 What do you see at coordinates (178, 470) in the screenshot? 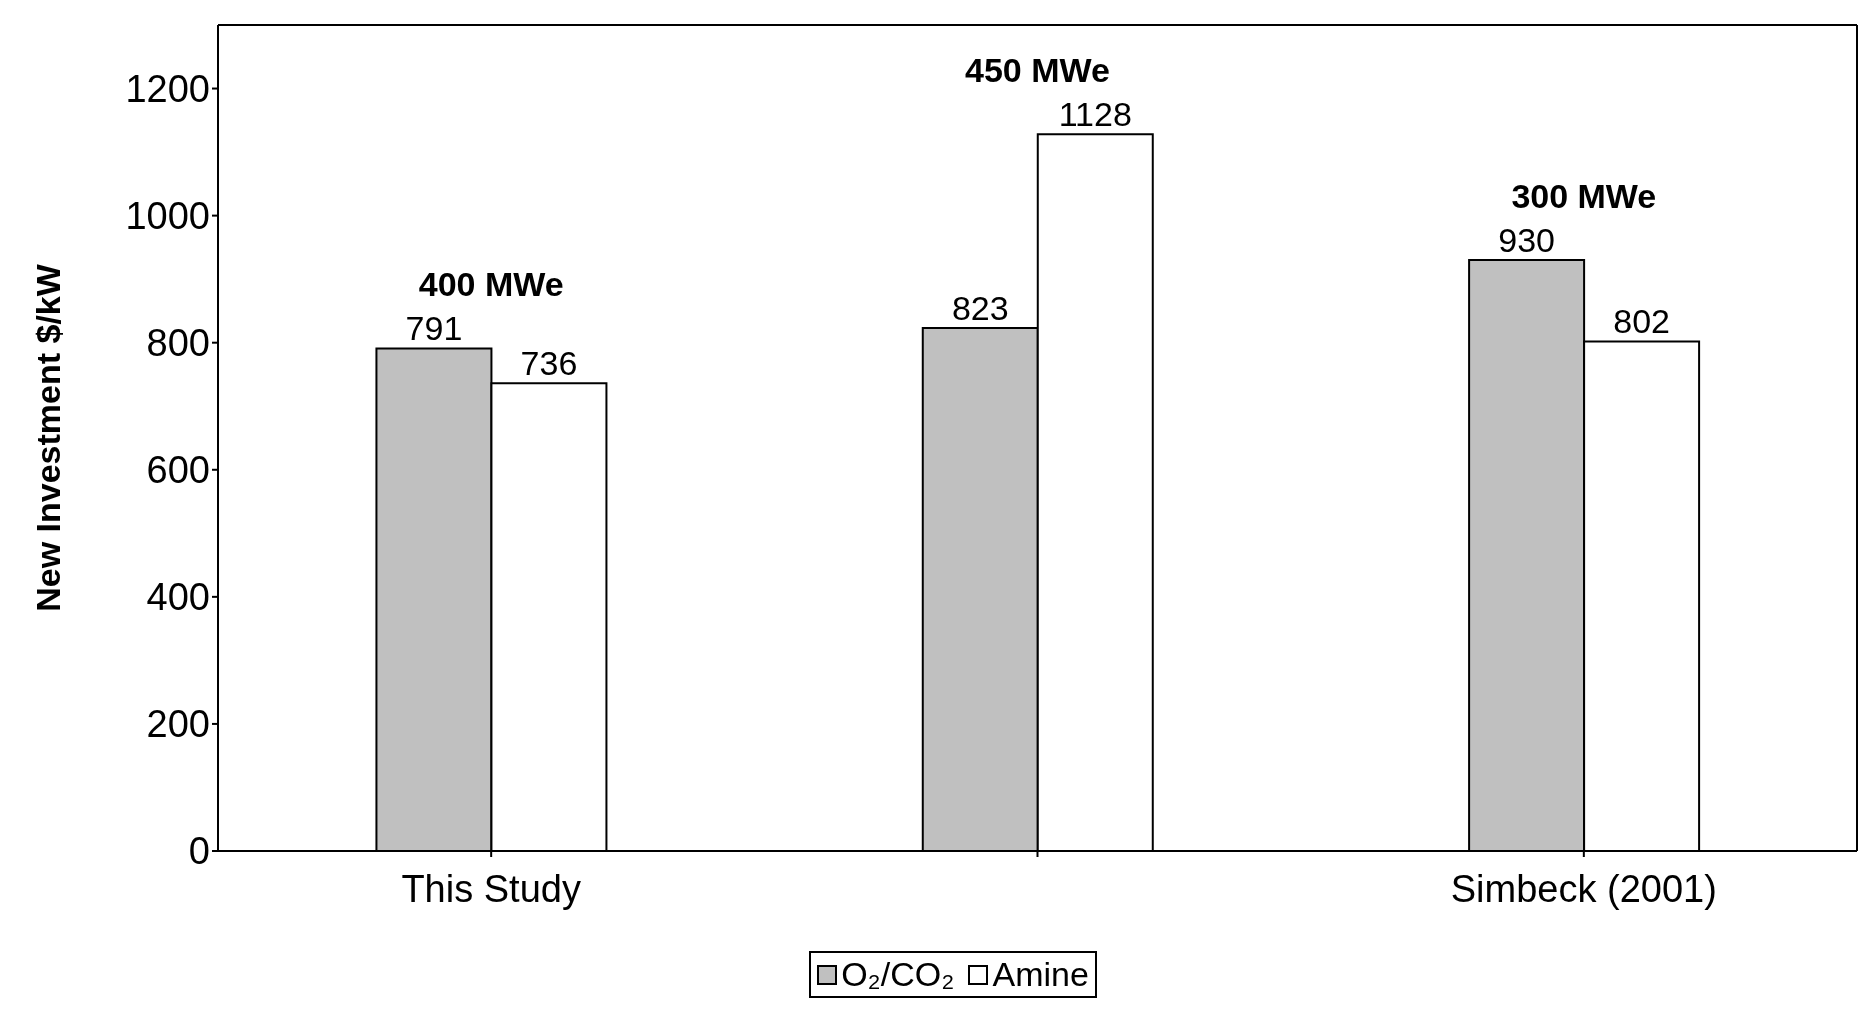
I see `y-tick-label: 600` at bounding box center [178, 470].